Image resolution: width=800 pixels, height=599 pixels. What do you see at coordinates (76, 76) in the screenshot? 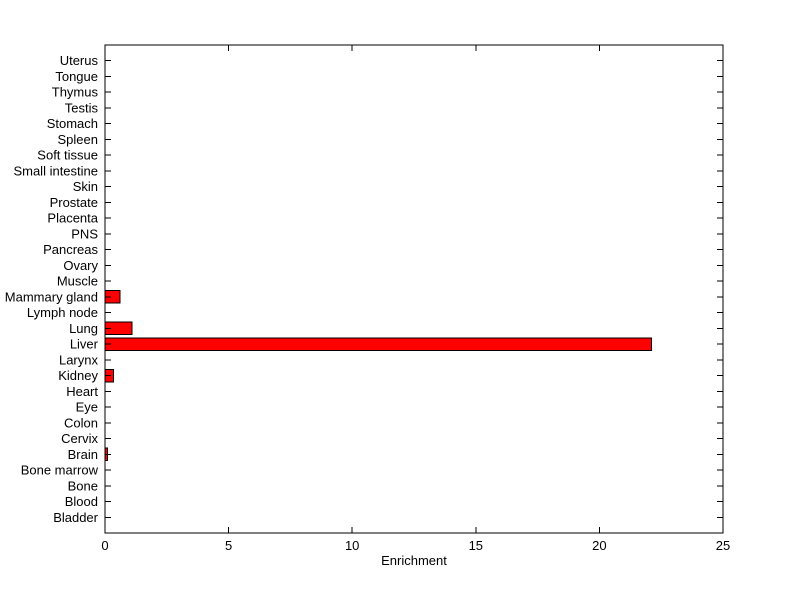
I see `y-tick-label-tongue: Tongue` at bounding box center [76, 76].